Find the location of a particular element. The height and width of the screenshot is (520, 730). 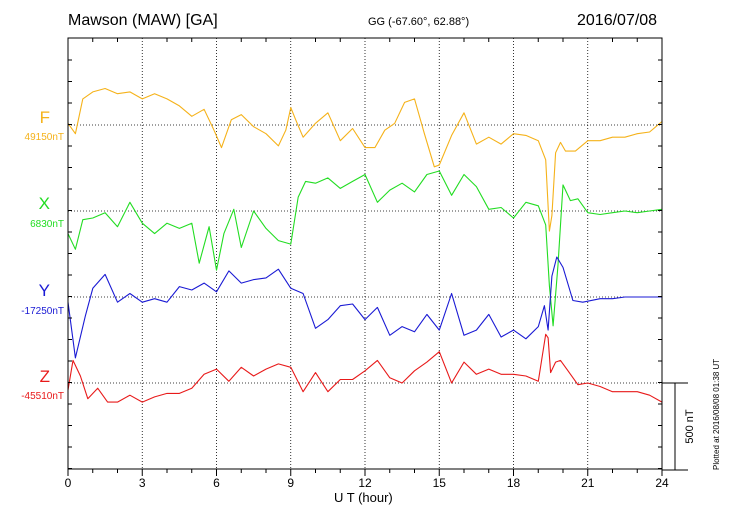

coordinates-label: GG (-67.60°, 62.88°) is located at coordinates (419, 22).